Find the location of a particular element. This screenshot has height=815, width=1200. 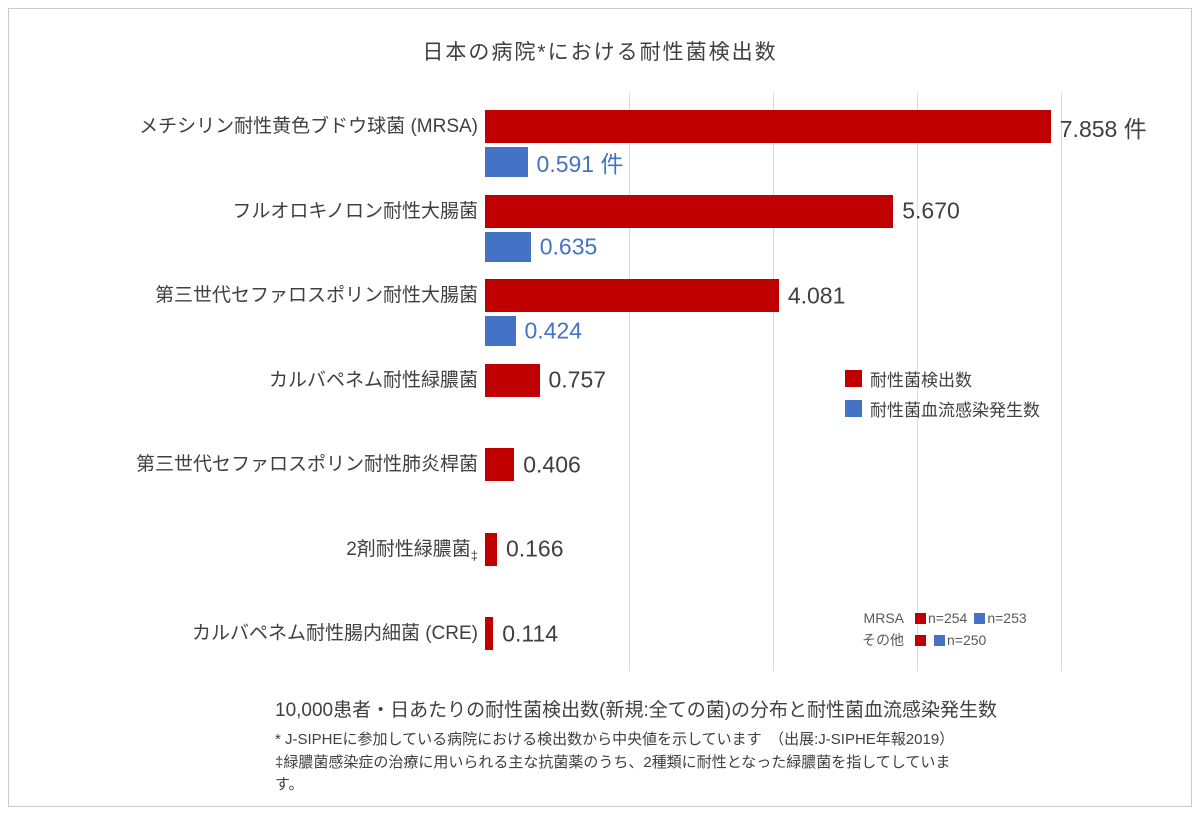

sample-size-row: その他 n=250 is located at coordinates (937, 640).